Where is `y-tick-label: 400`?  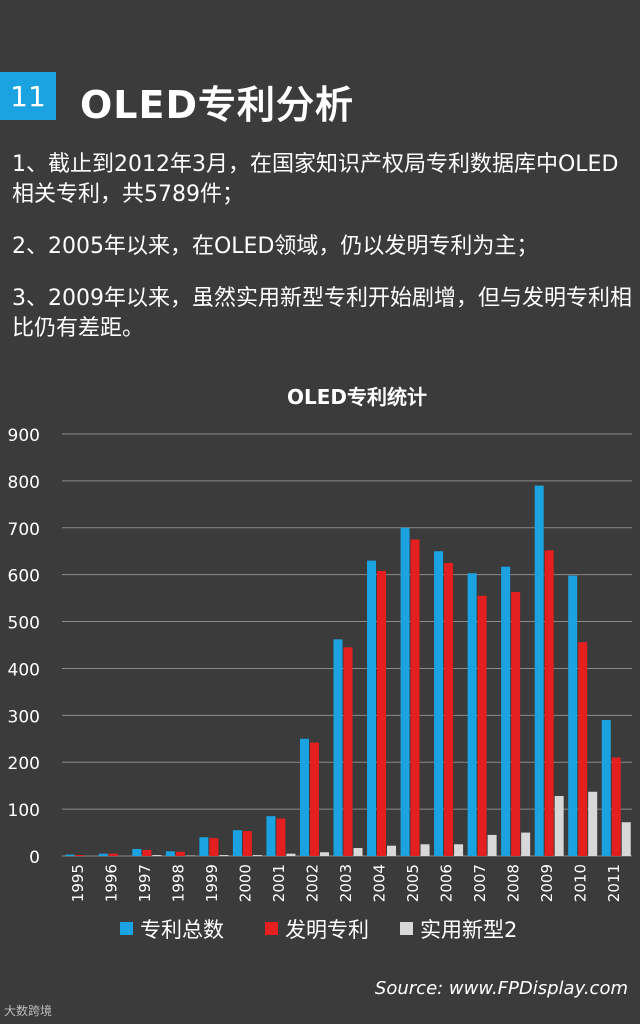
y-tick-label: 400 is located at coordinates (24, 670).